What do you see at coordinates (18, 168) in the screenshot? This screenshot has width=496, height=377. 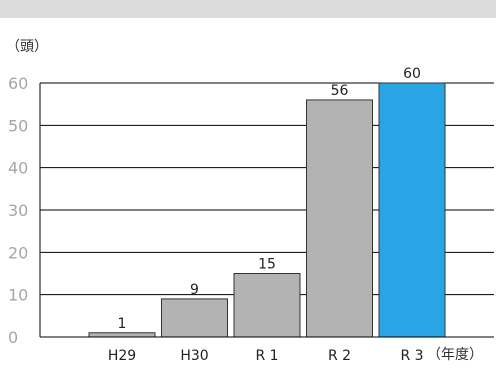 I see `y-tick-label: 40` at bounding box center [18, 168].